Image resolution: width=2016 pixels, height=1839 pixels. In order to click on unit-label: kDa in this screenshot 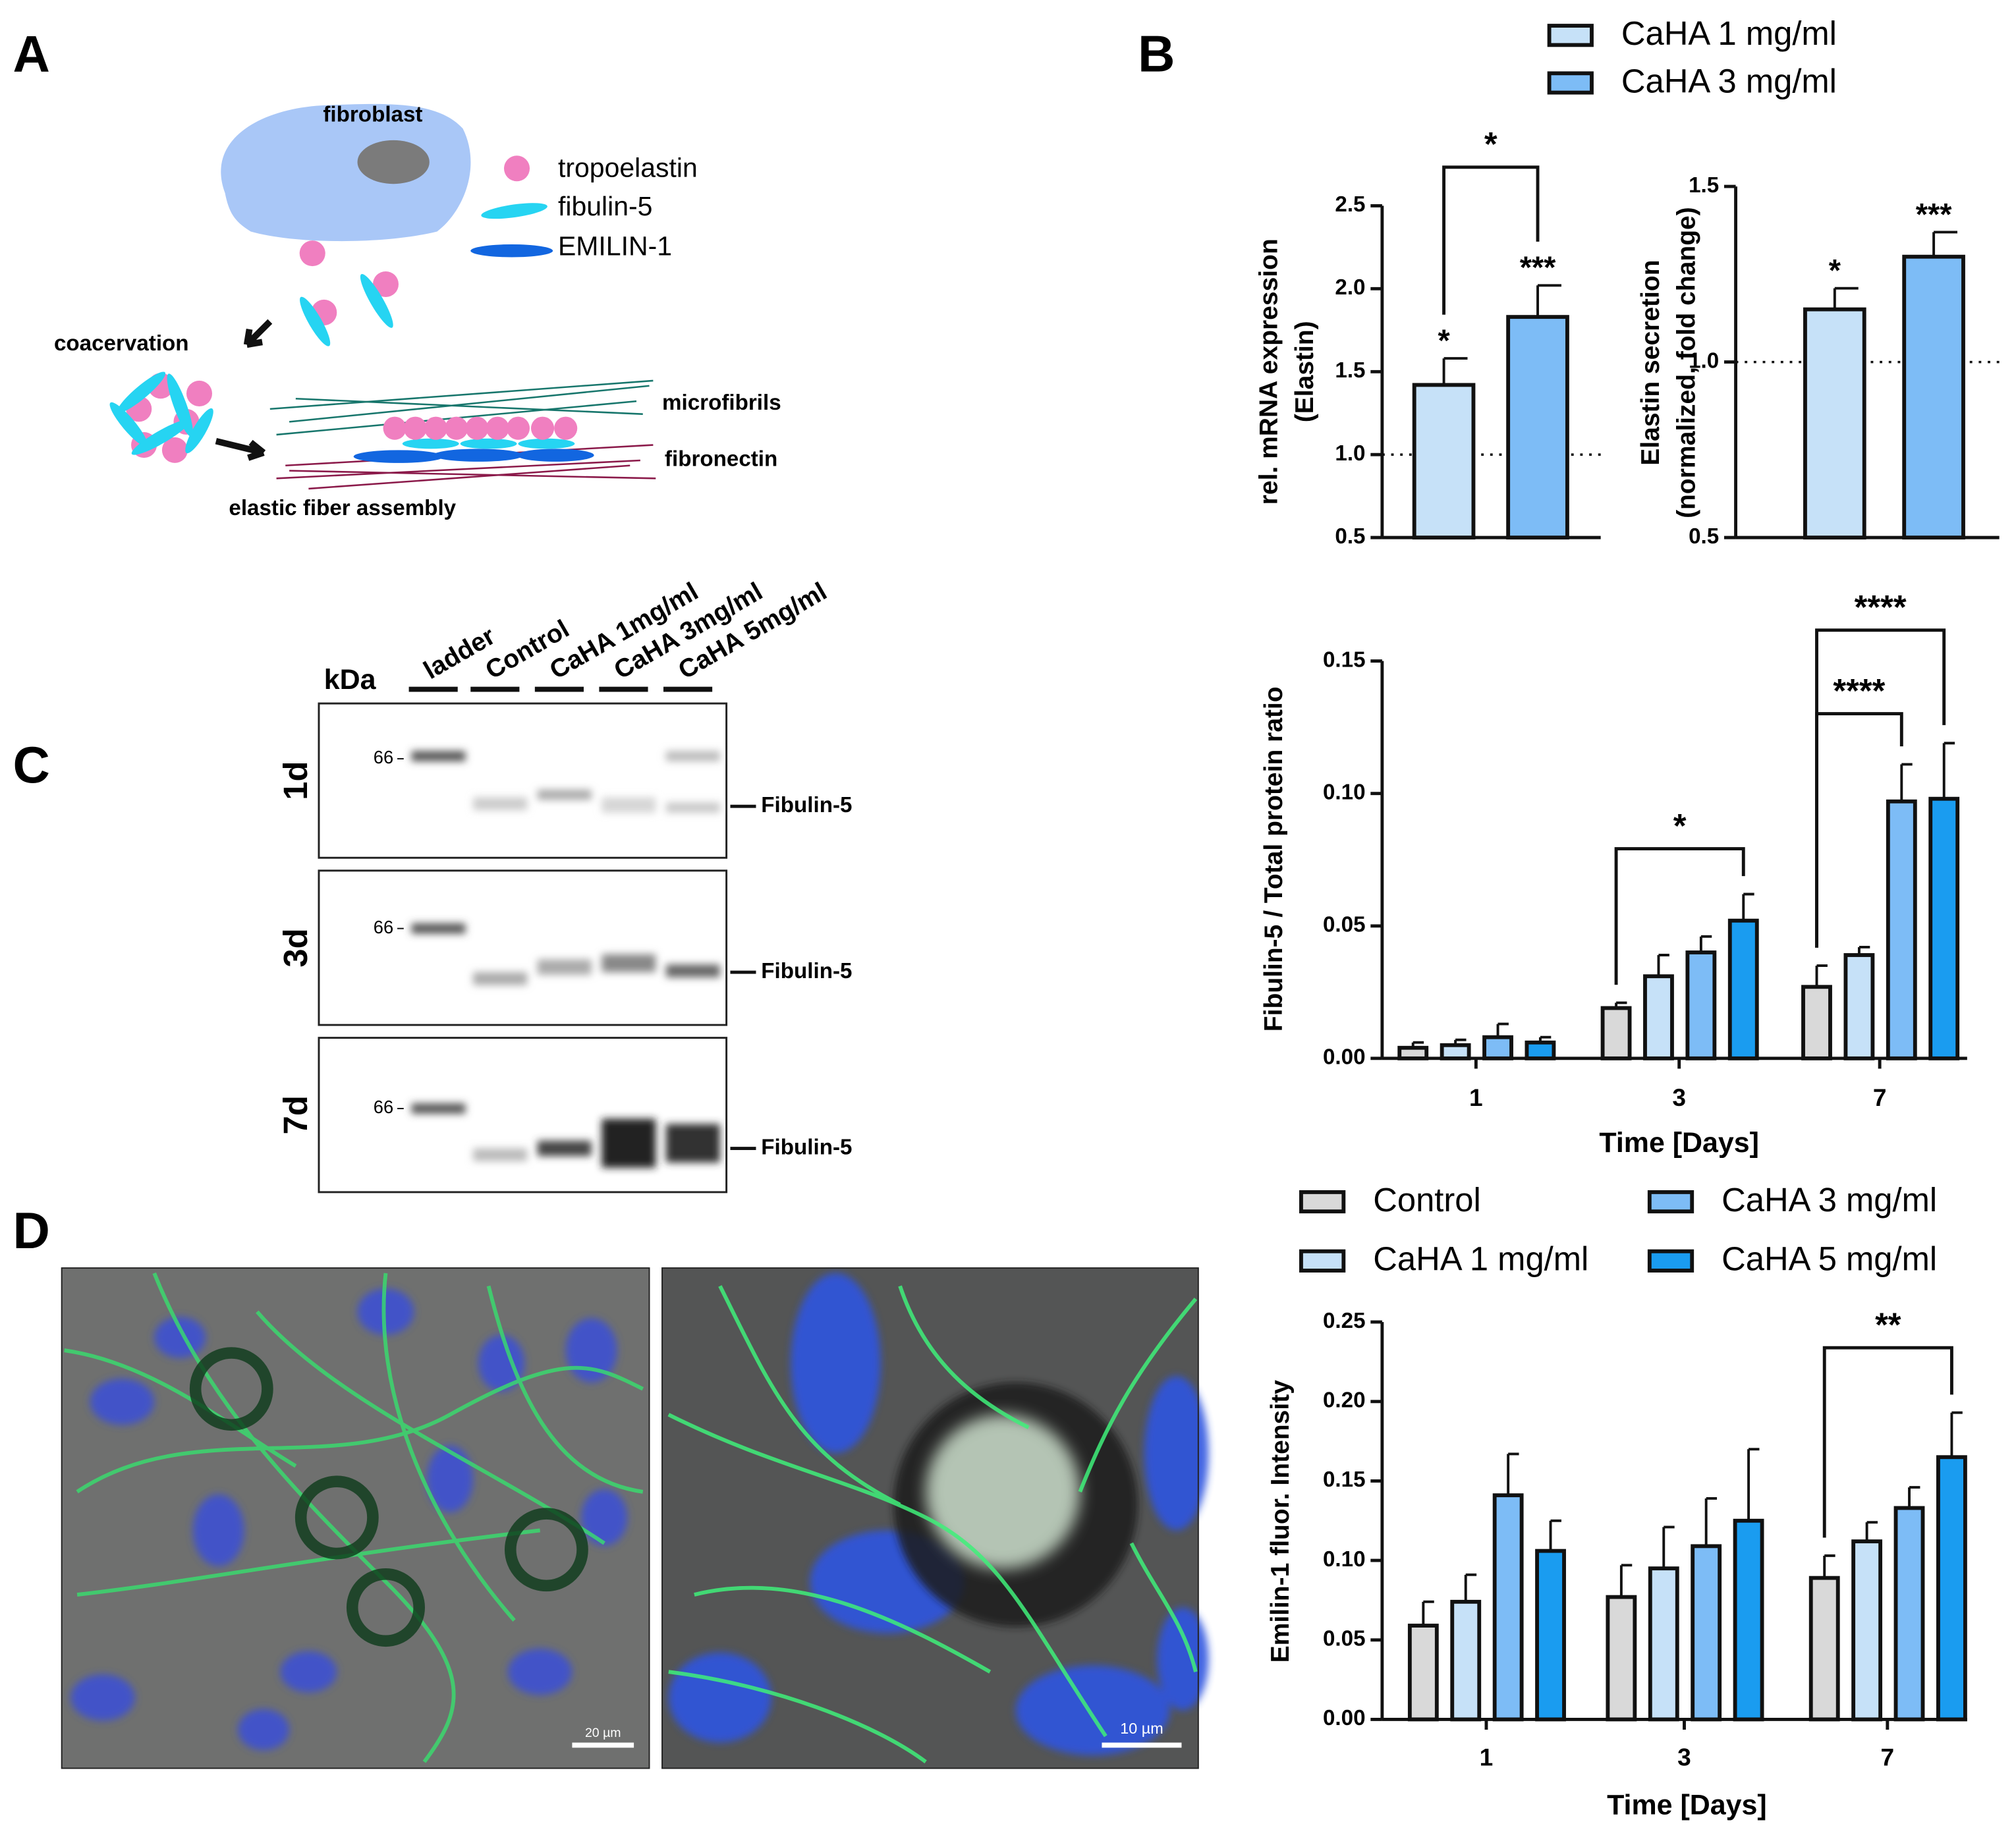, I will do `click(350, 680)`.